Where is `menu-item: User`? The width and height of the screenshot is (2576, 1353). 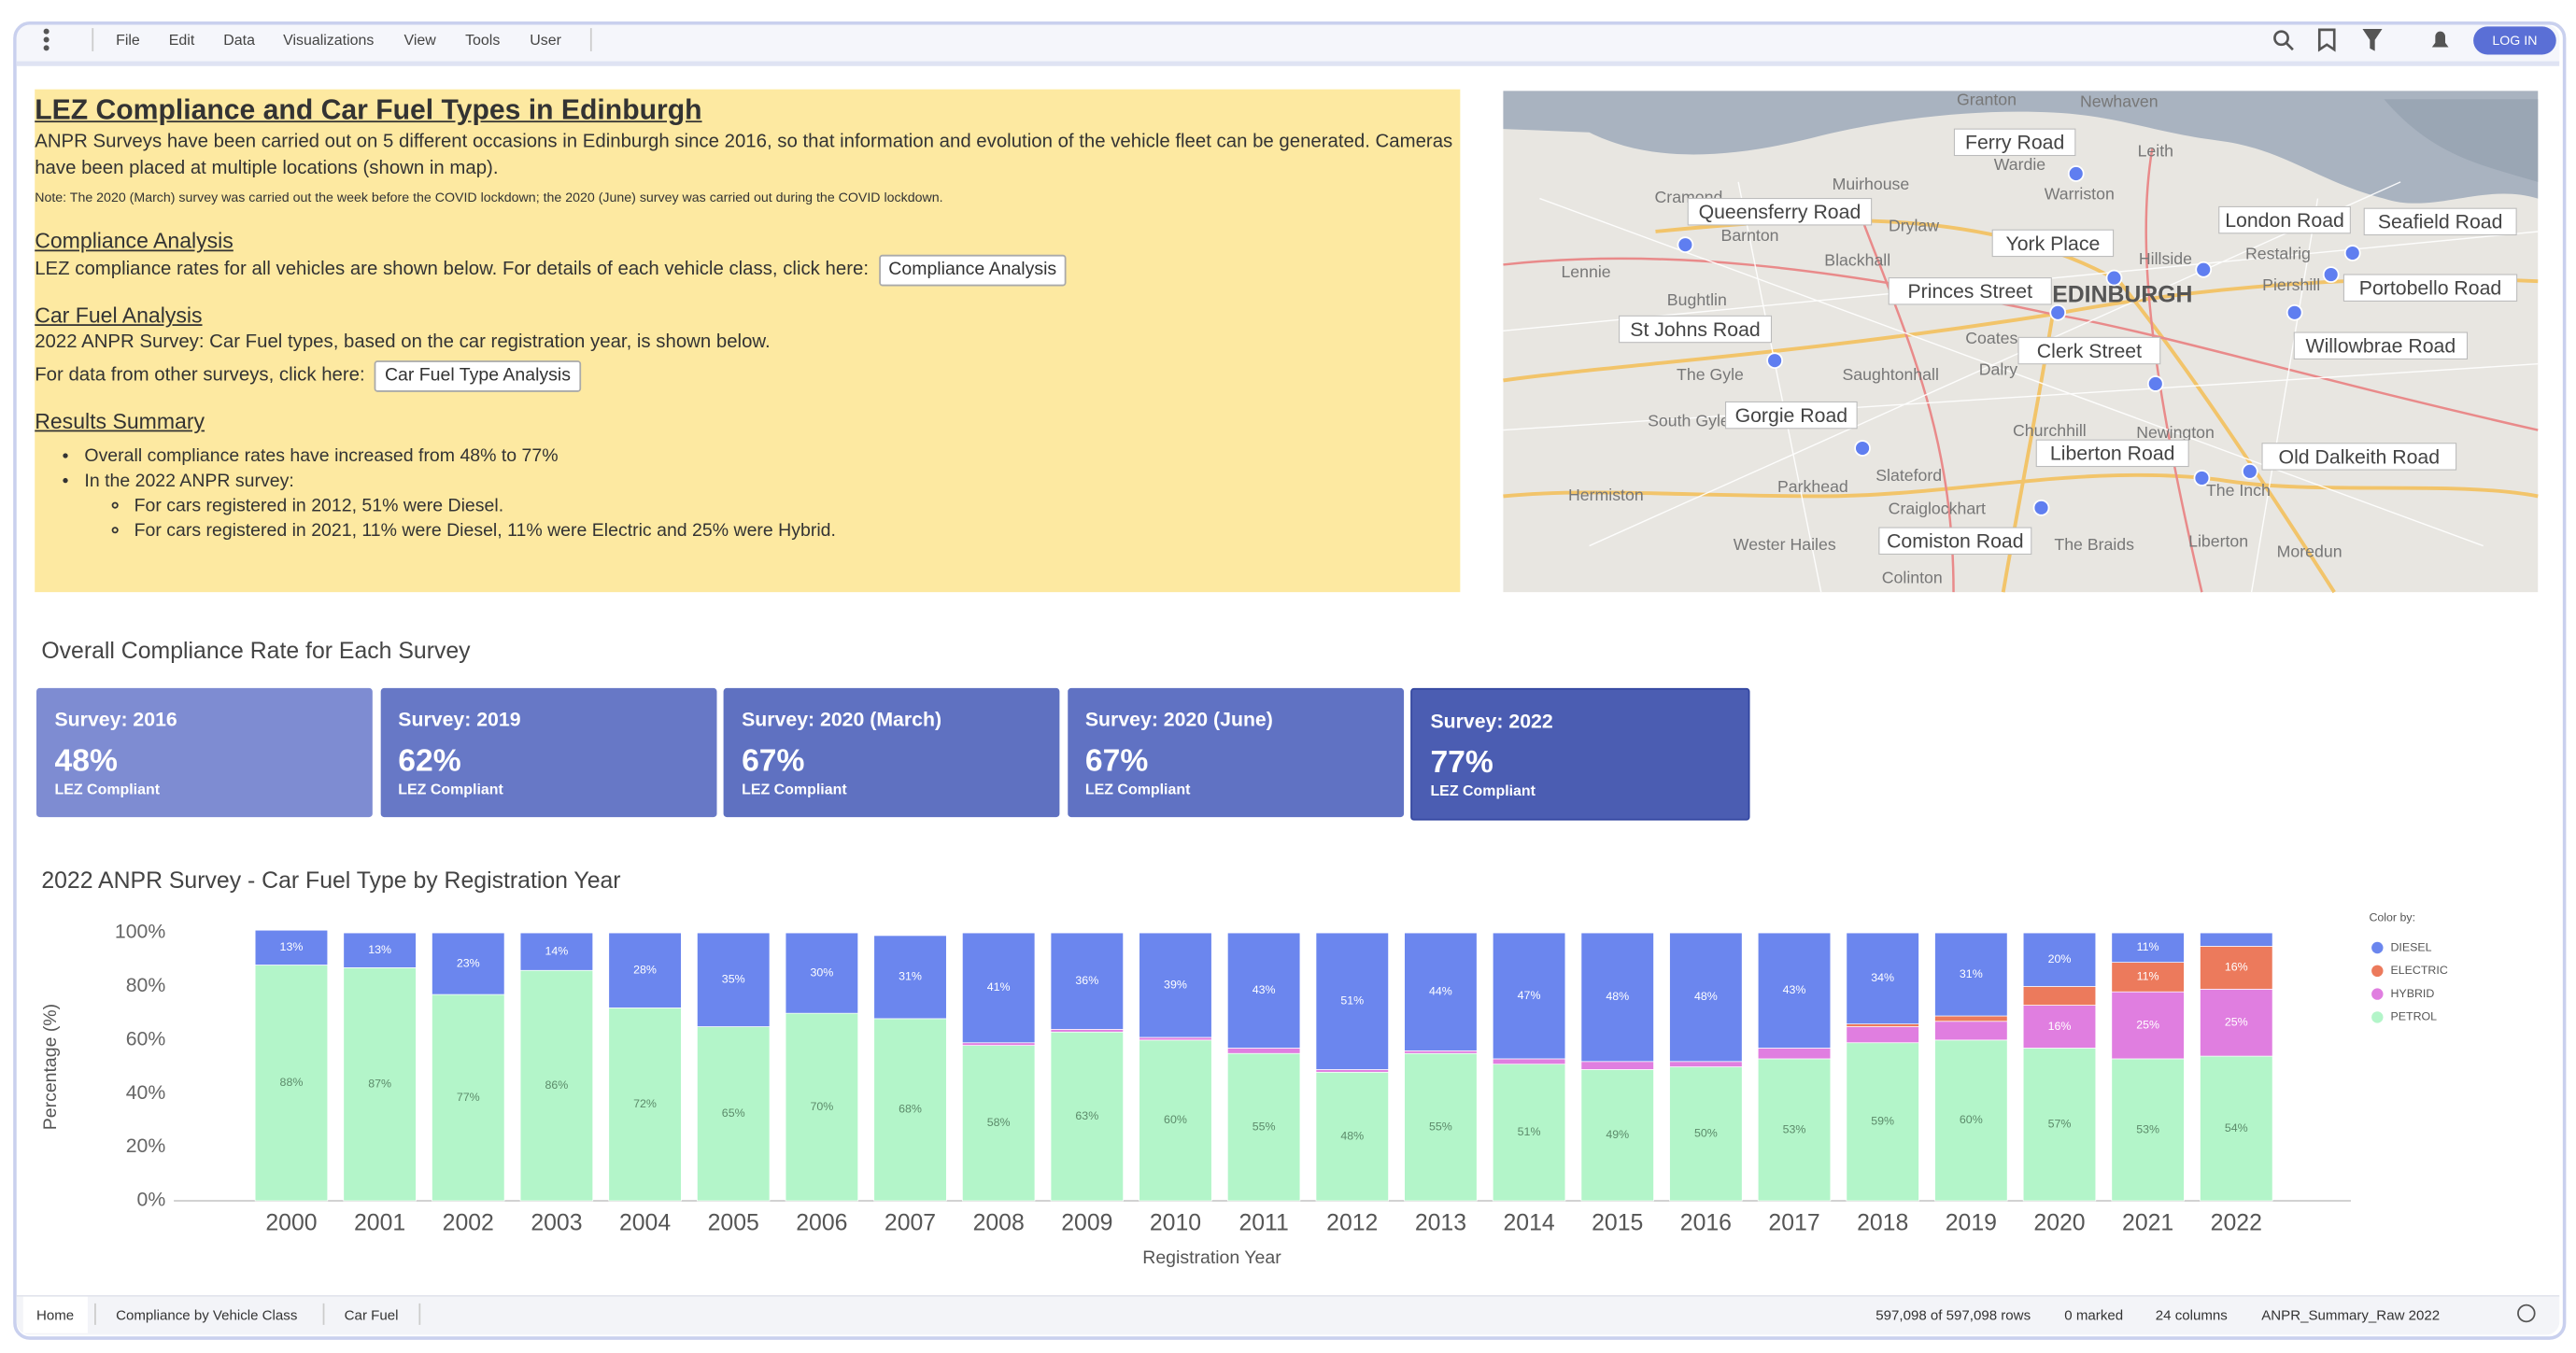 menu-item: User is located at coordinates (545, 40).